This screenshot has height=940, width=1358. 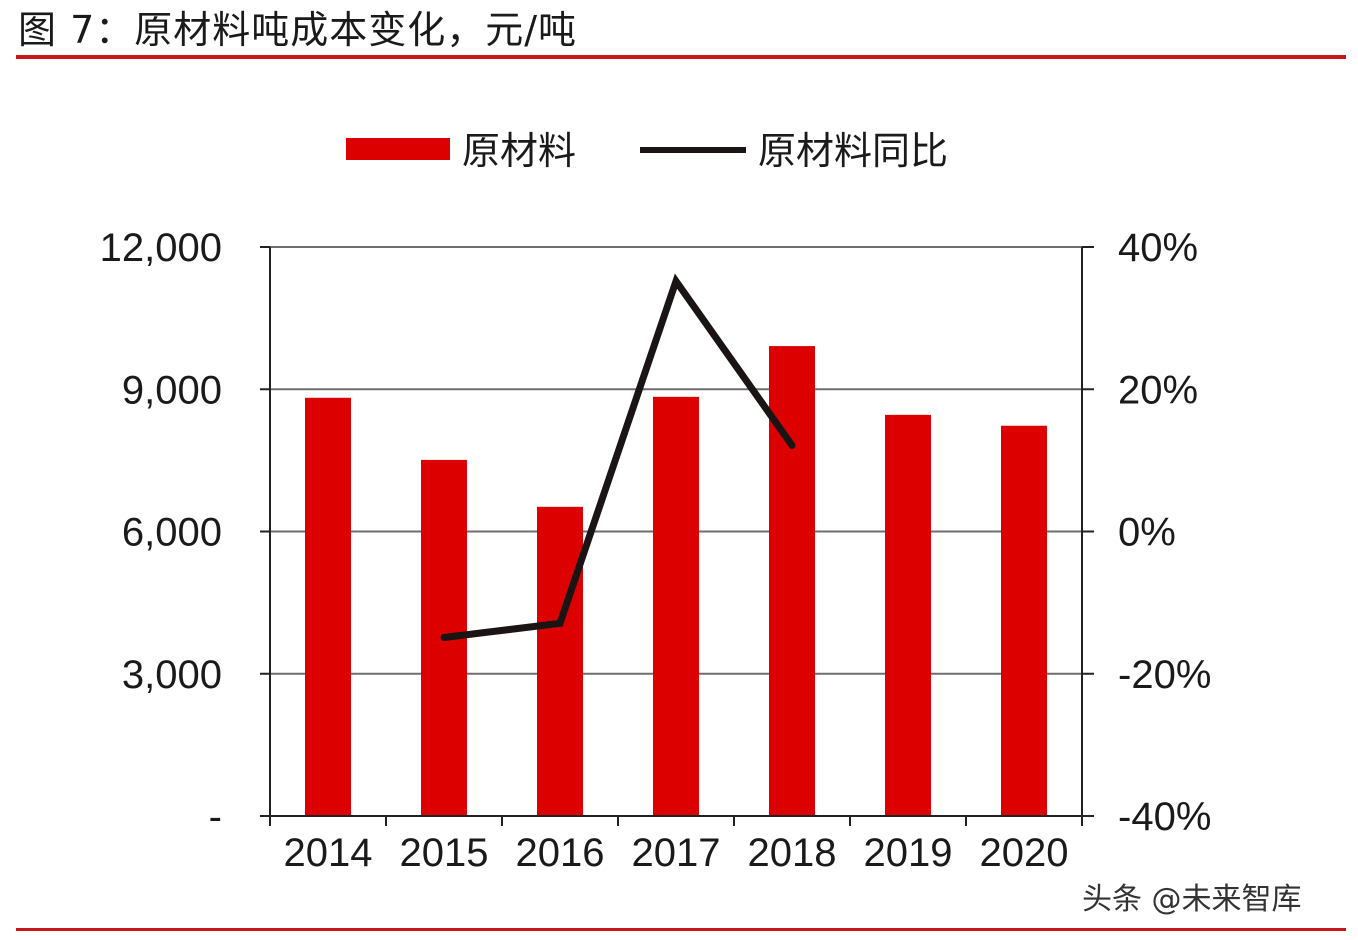 I want to click on yoy-line, so click(x=618, y=457).